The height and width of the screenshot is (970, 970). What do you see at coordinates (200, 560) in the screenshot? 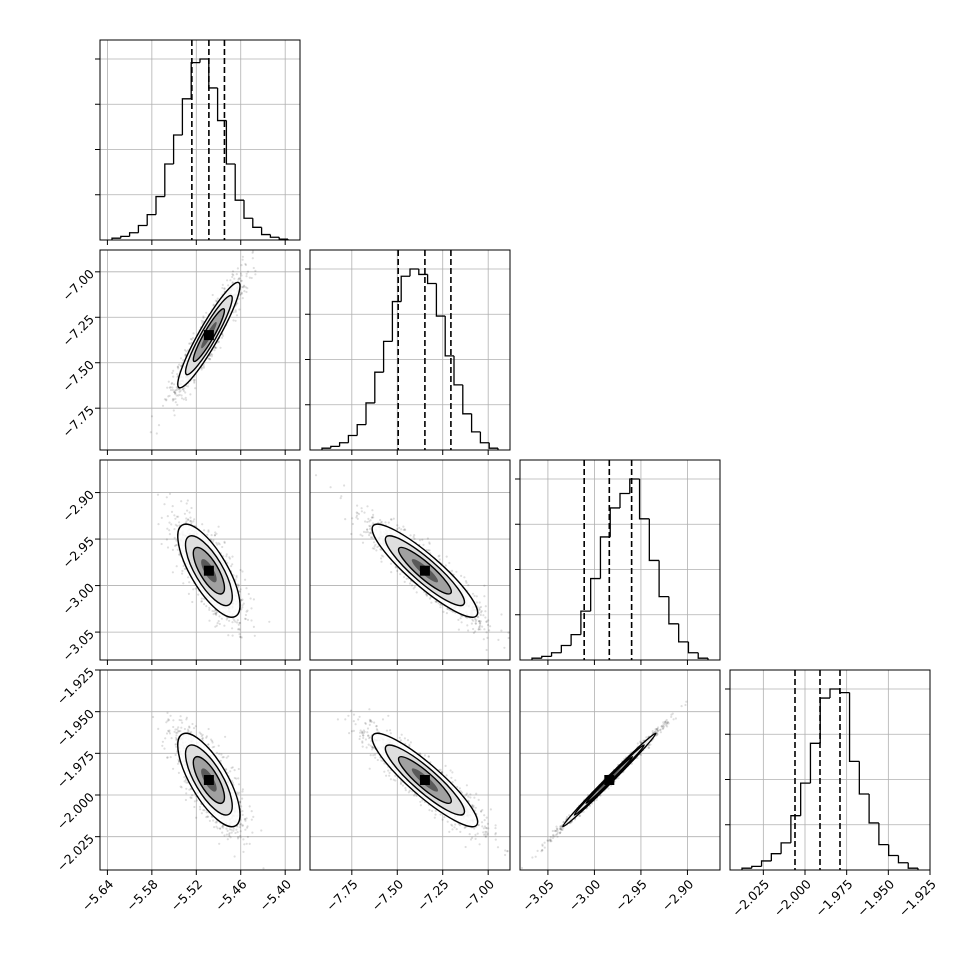
I see `panel-content` at bounding box center [200, 560].